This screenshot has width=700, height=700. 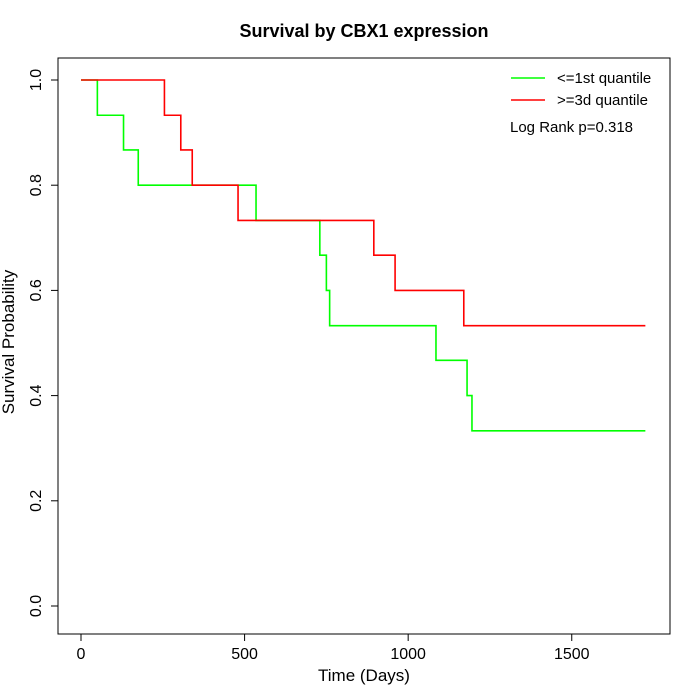 I want to click on x-tick-label: 500, so click(x=244, y=654).